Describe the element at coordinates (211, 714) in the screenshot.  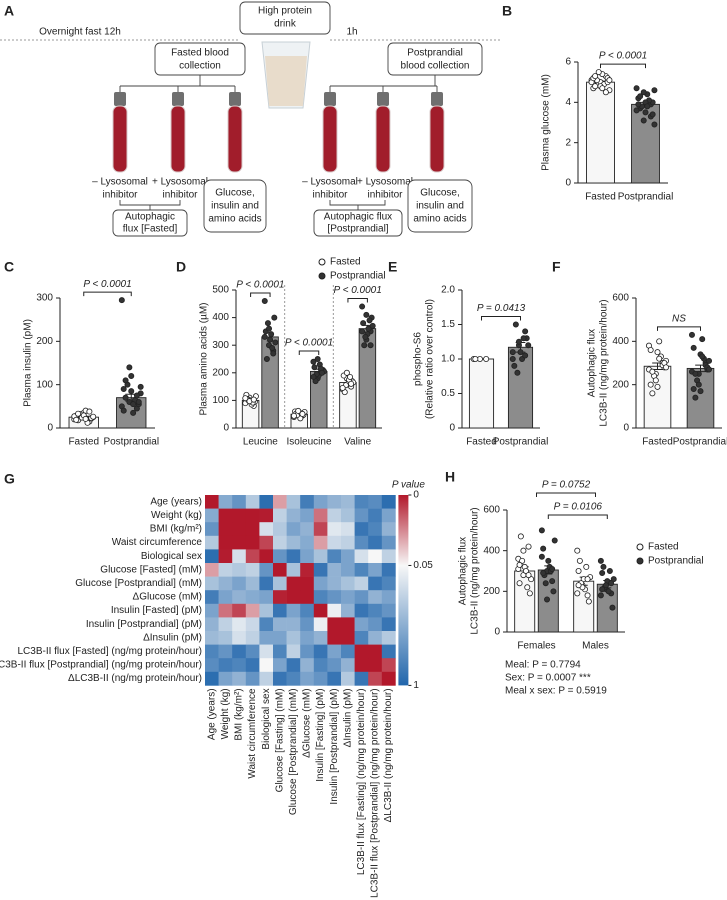
I see `column-label: Age (years)` at that location.